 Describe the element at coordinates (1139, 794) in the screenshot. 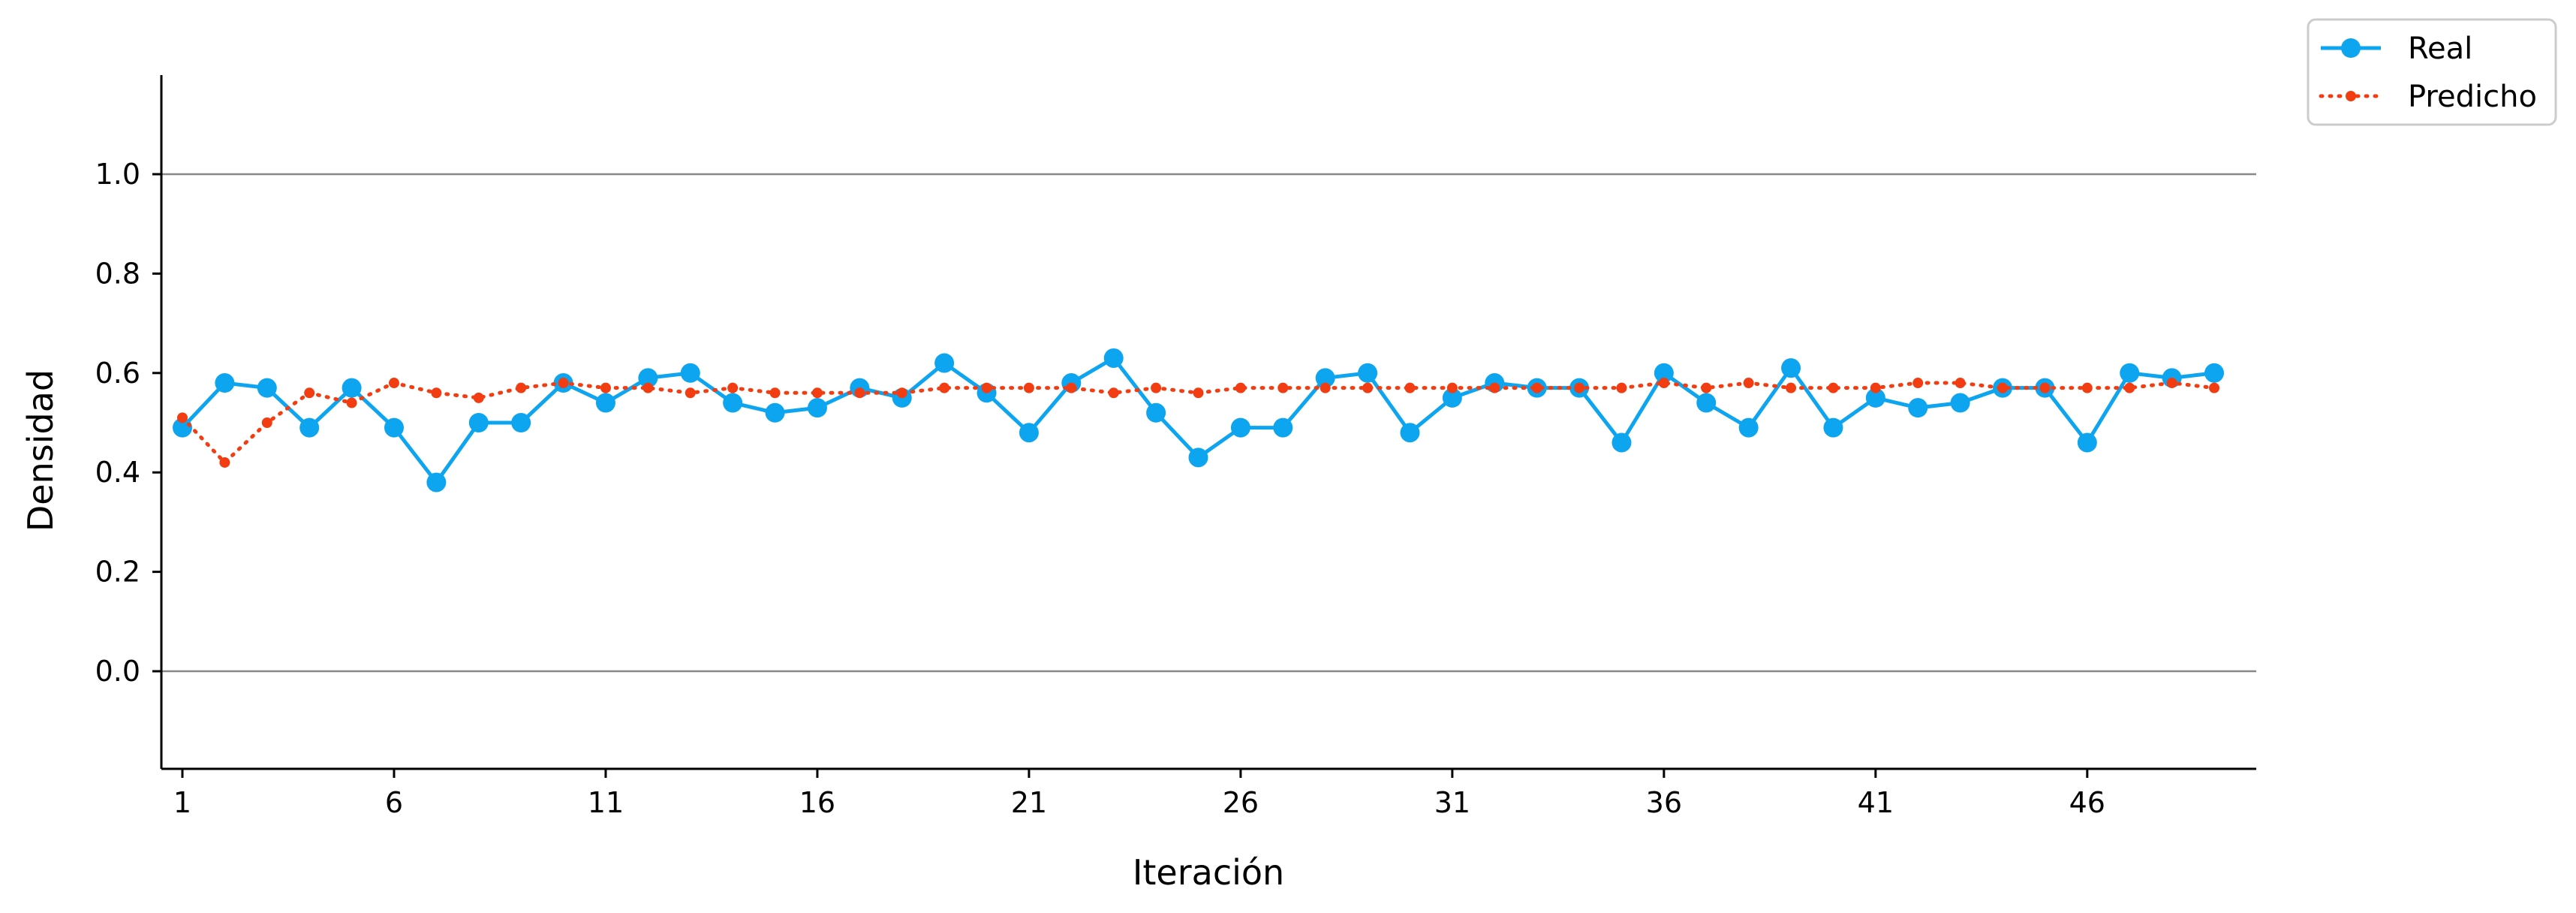

I see `x-ticks: 1 6 11 16 21 26 31 36 41 46` at that location.